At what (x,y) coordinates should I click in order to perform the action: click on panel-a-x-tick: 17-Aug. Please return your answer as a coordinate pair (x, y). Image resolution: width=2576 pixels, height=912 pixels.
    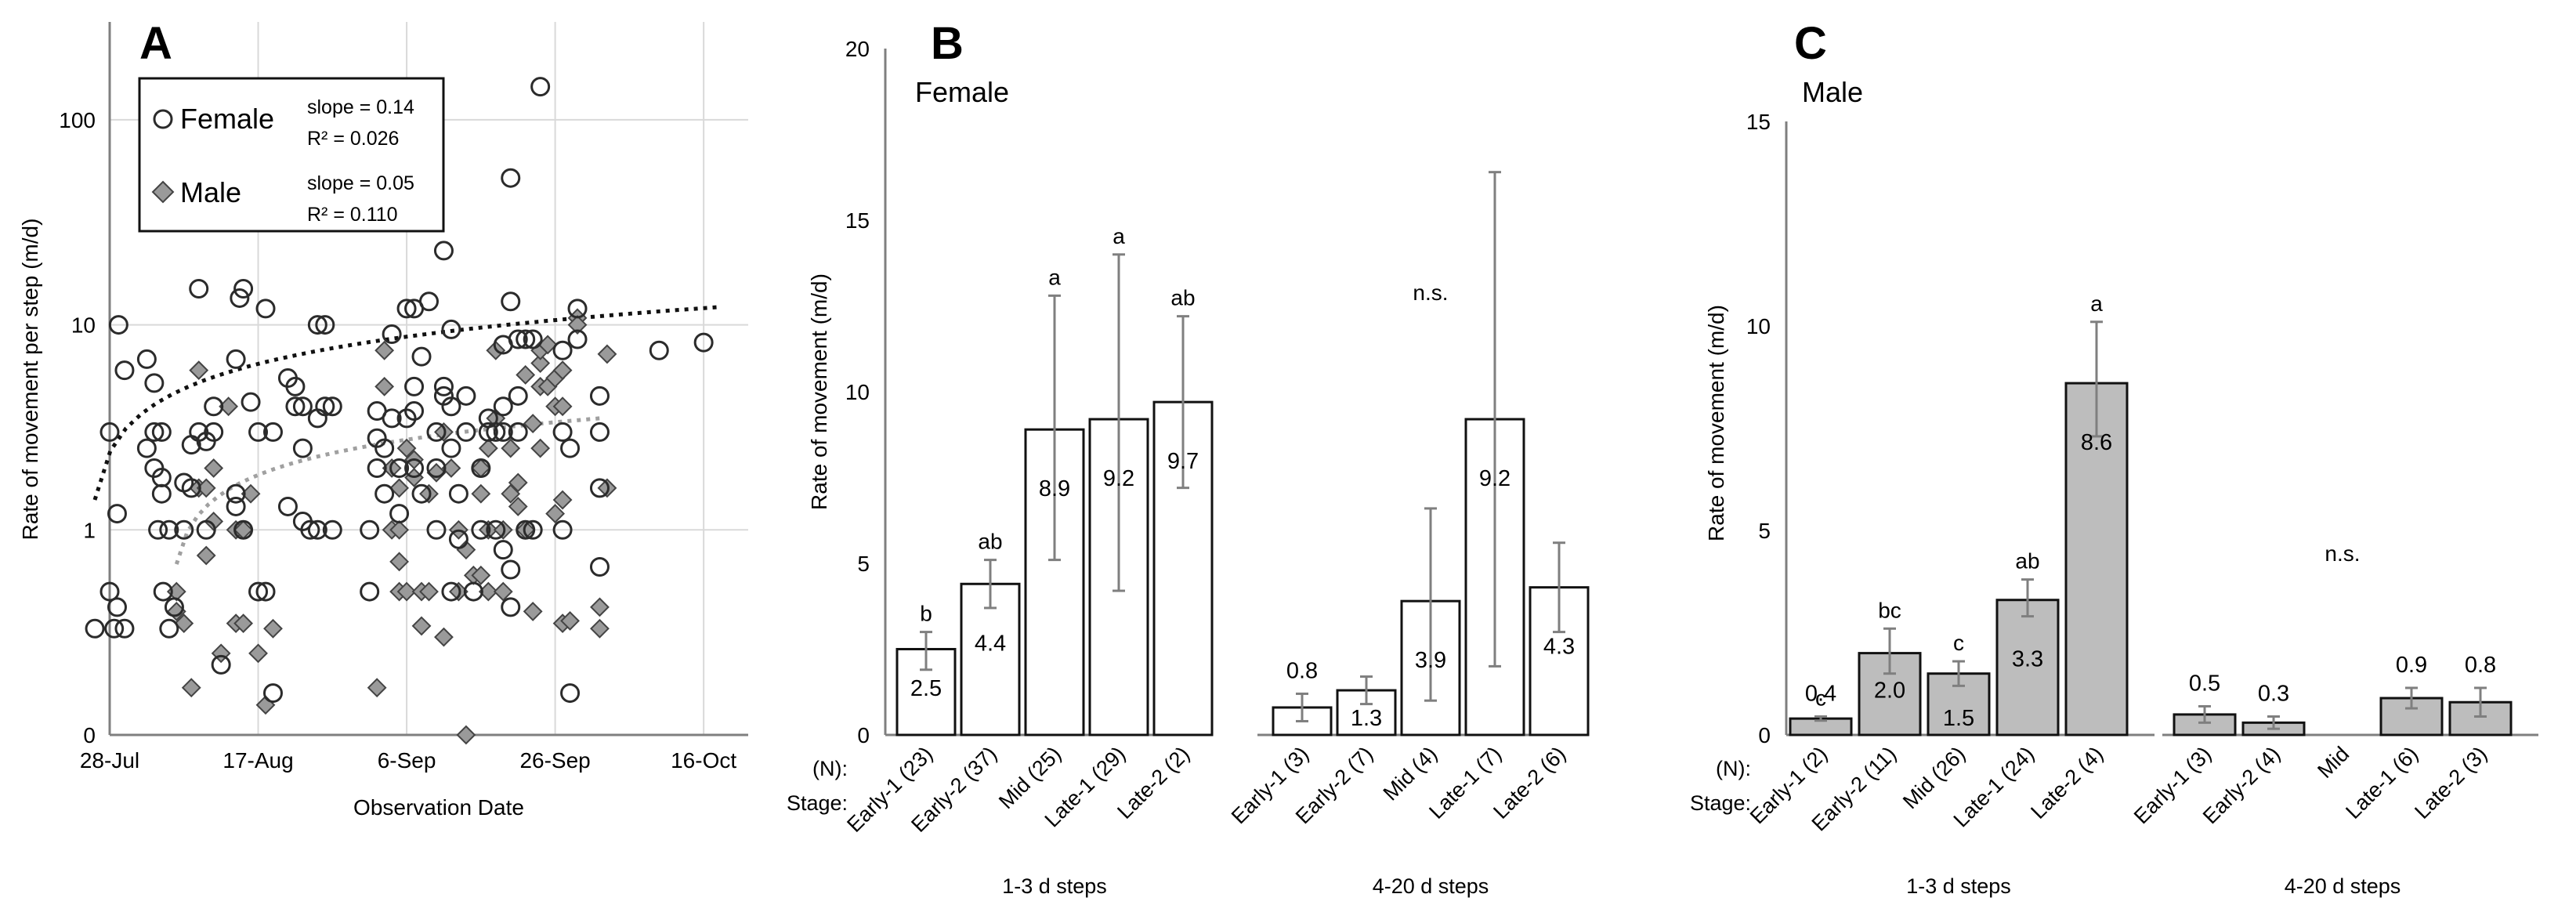
    Looking at the image, I should click on (258, 760).